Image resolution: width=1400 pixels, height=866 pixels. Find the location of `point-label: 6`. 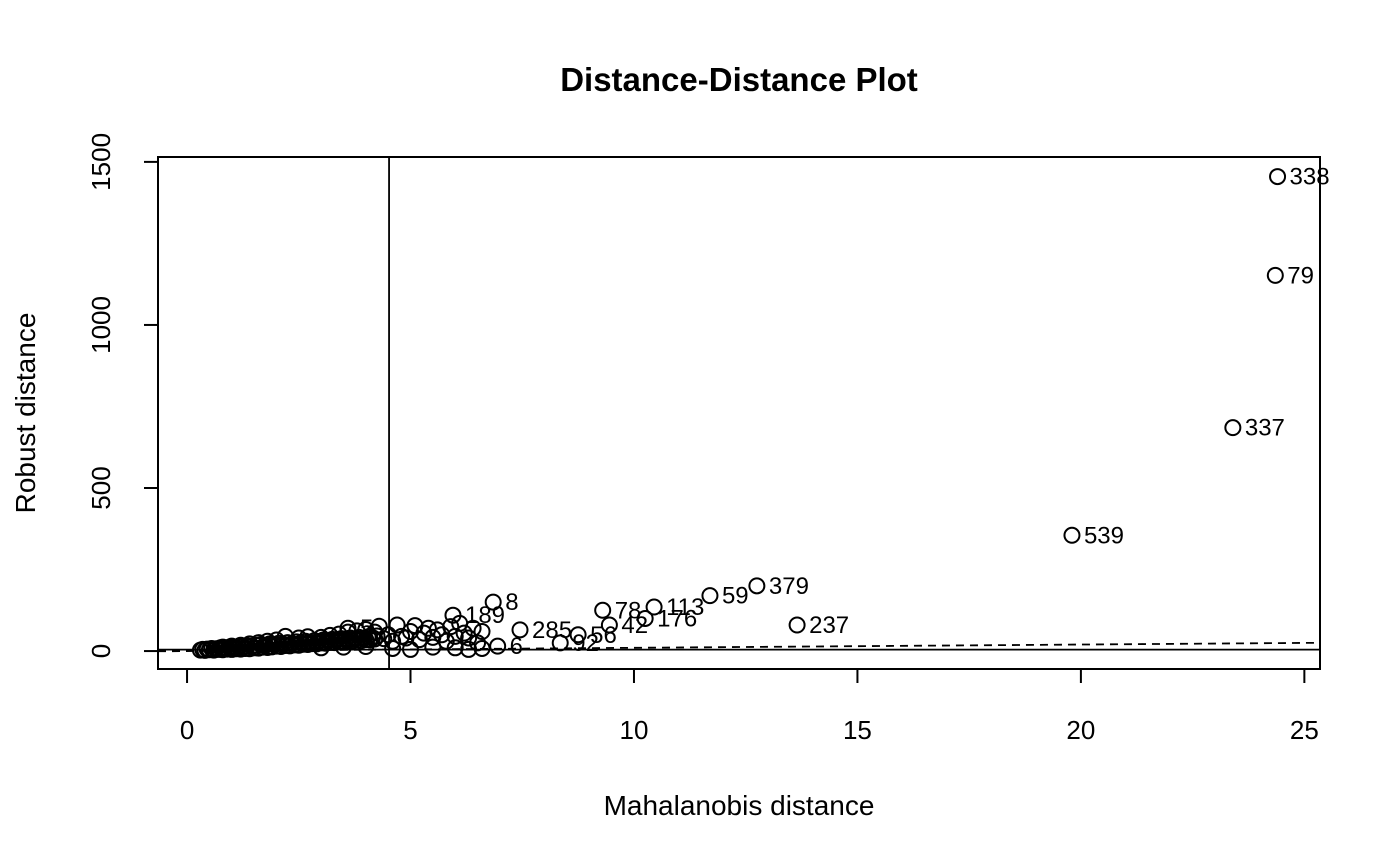

point-label: 6 is located at coordinates (516, 646).